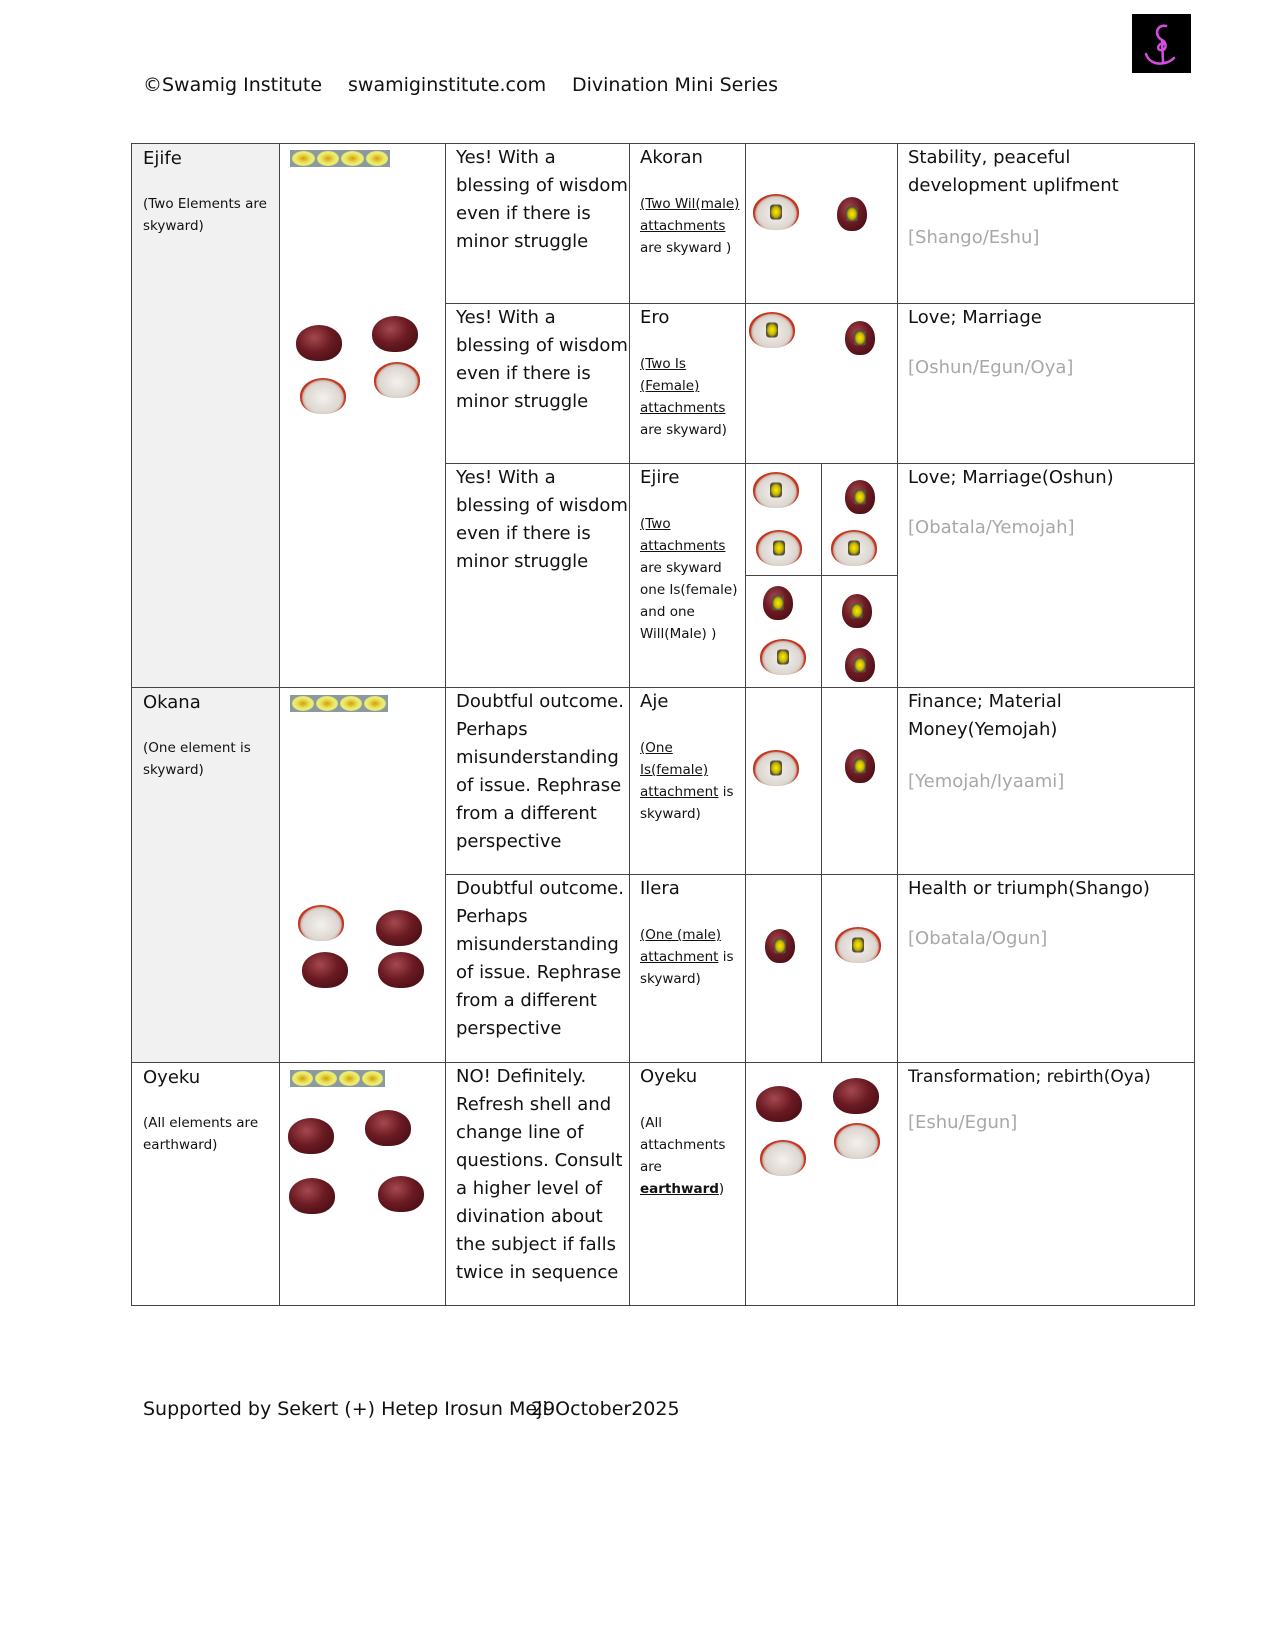  What do you see at coordinates (162, 158) in the screenshot?
I see `group-name: Ejife` at bounding box center [162, 158].